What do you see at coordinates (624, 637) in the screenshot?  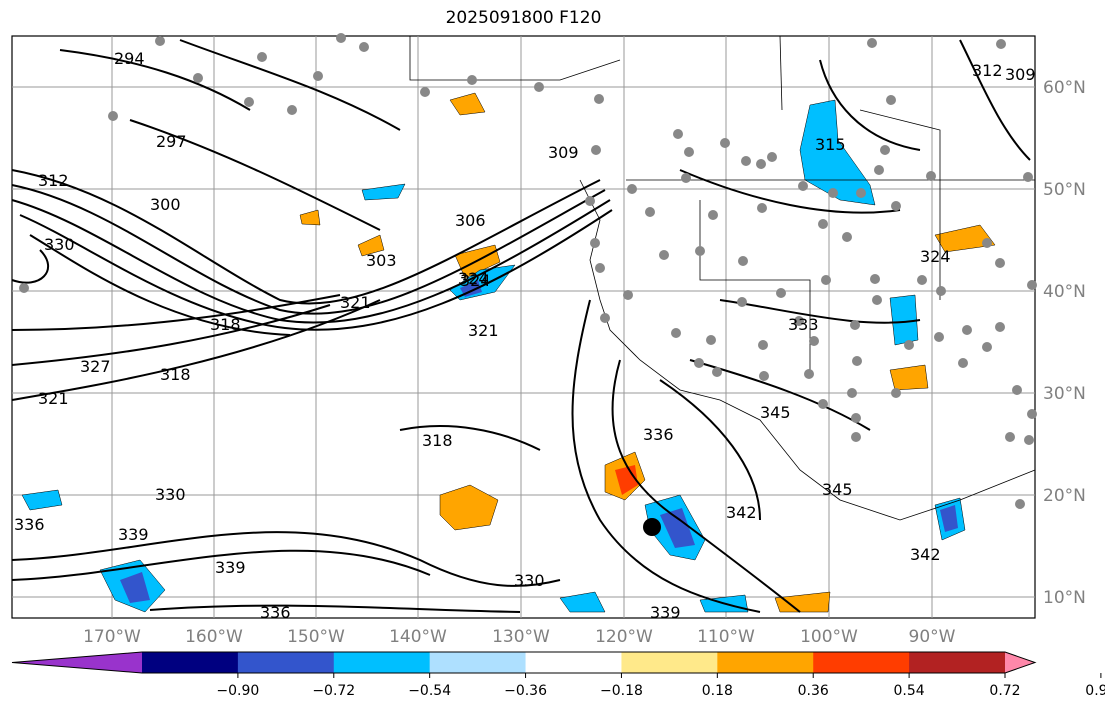 I see `lon-label: 120°W` at bounding box center [624, 637].